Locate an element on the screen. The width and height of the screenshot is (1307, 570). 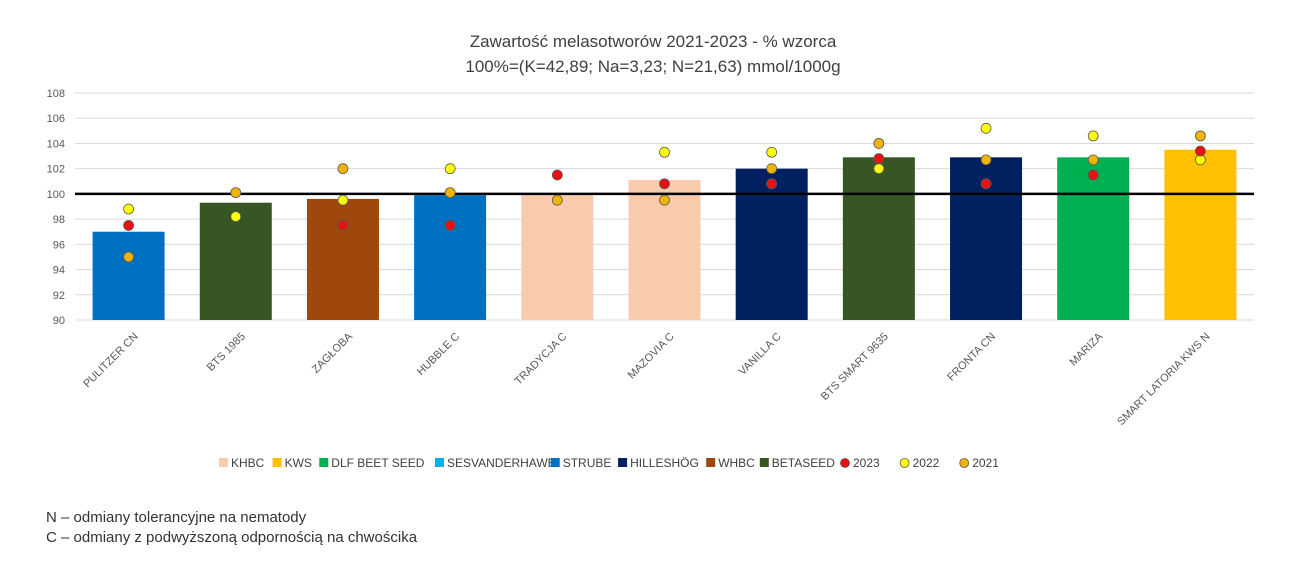
legend-label: KHBC is located at coordinates (248, 463).